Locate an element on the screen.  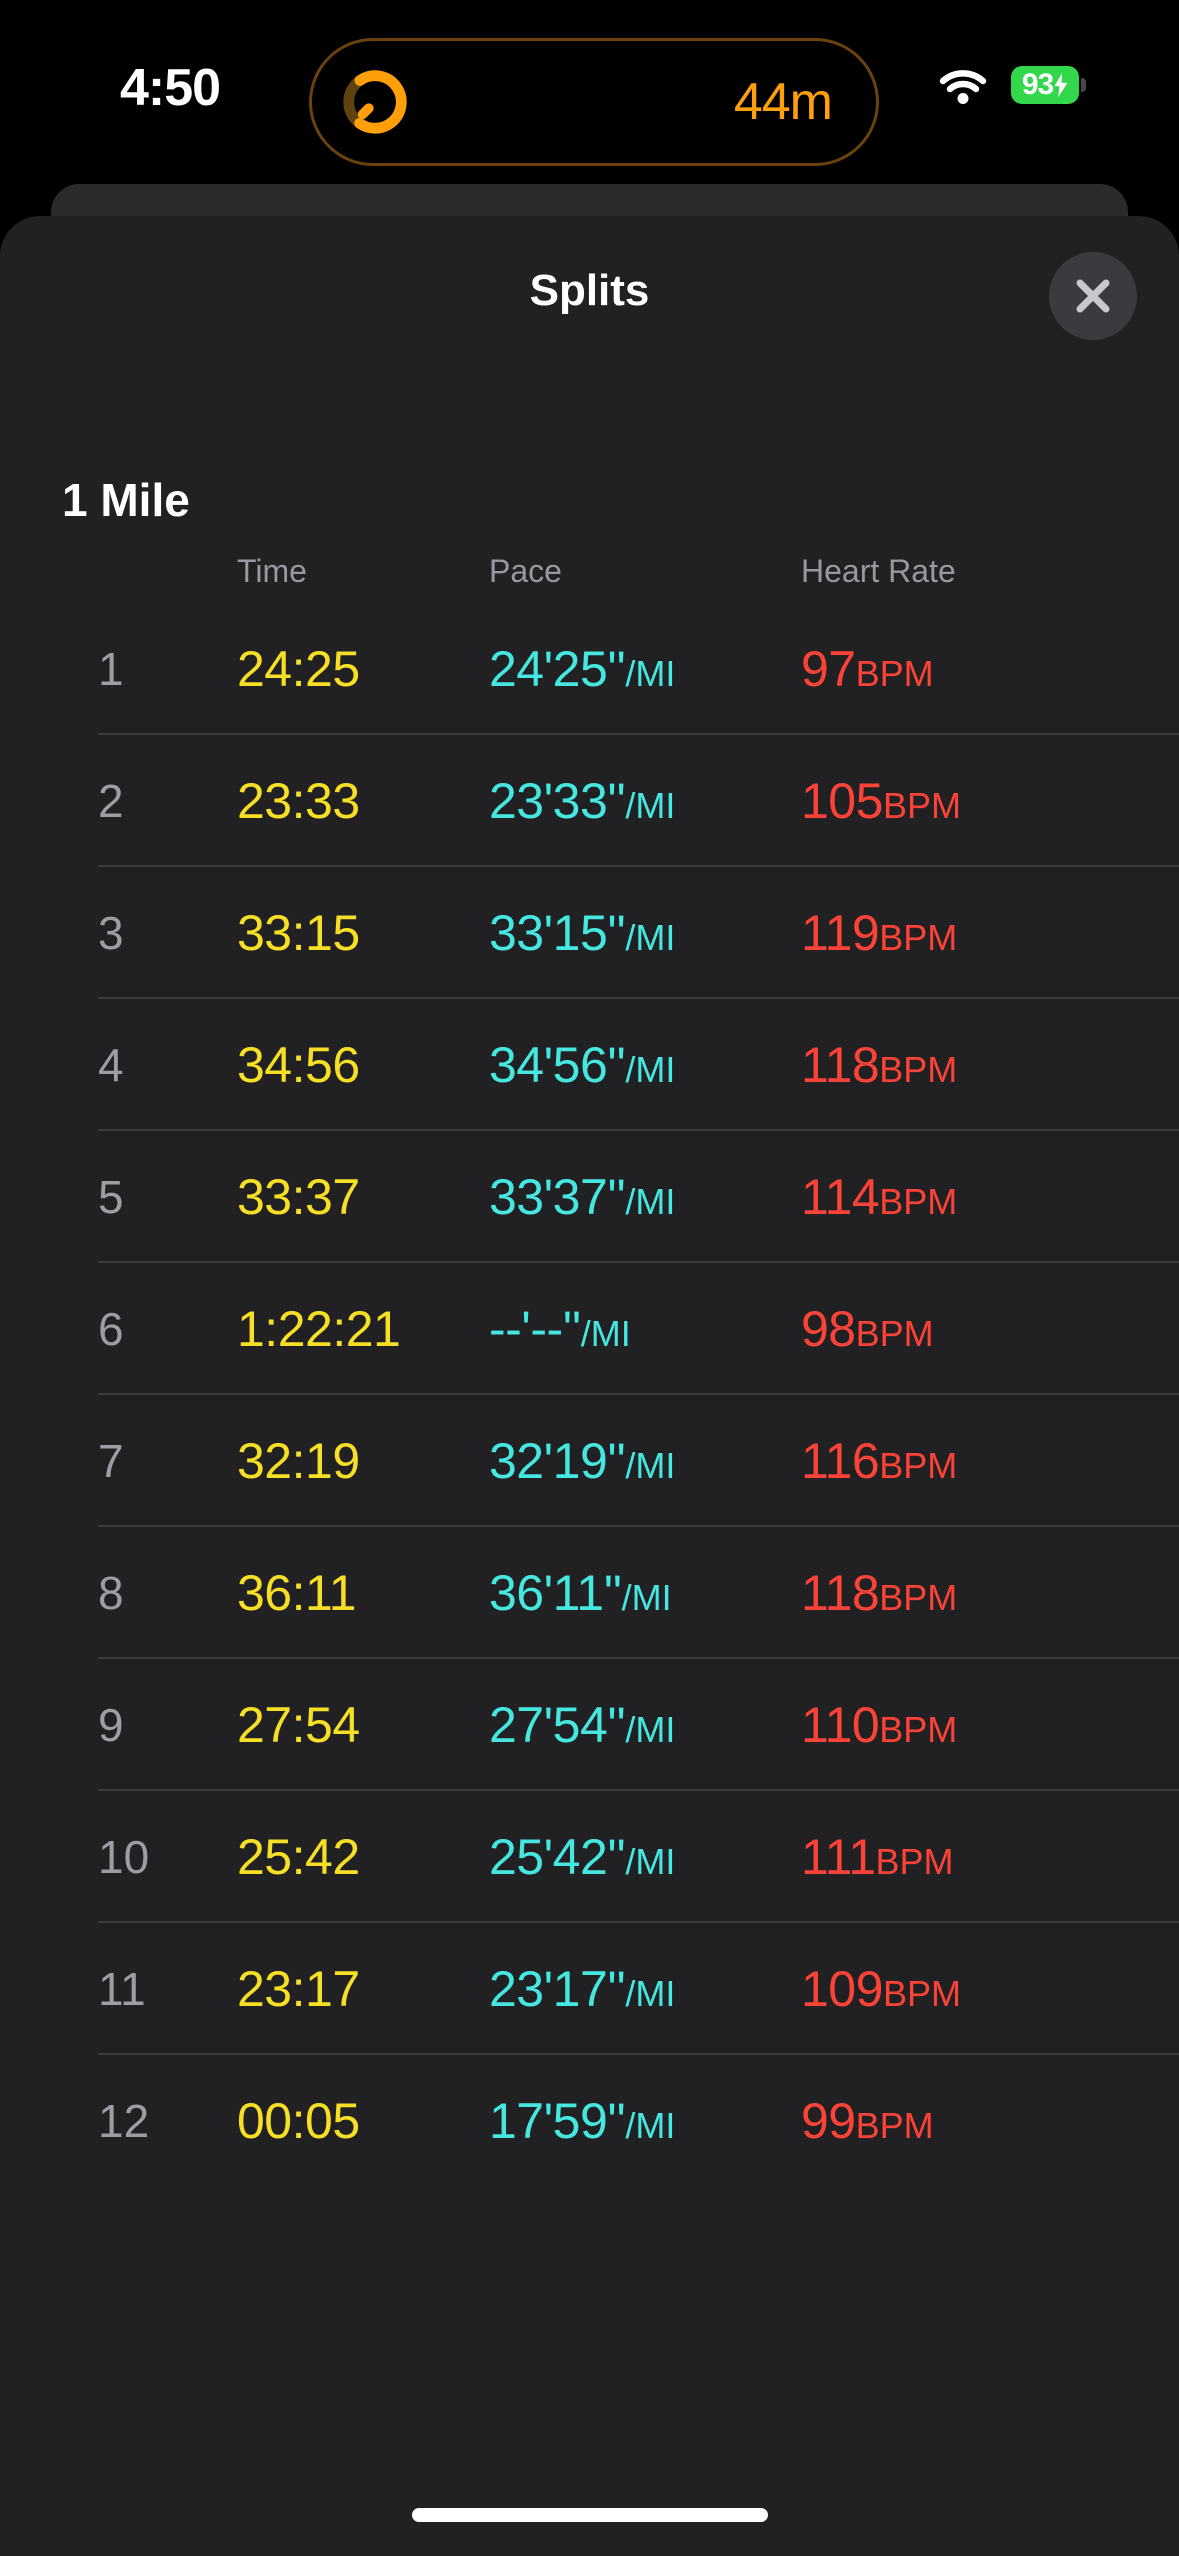
page-title: Splits is located at coordinates (589, 290).